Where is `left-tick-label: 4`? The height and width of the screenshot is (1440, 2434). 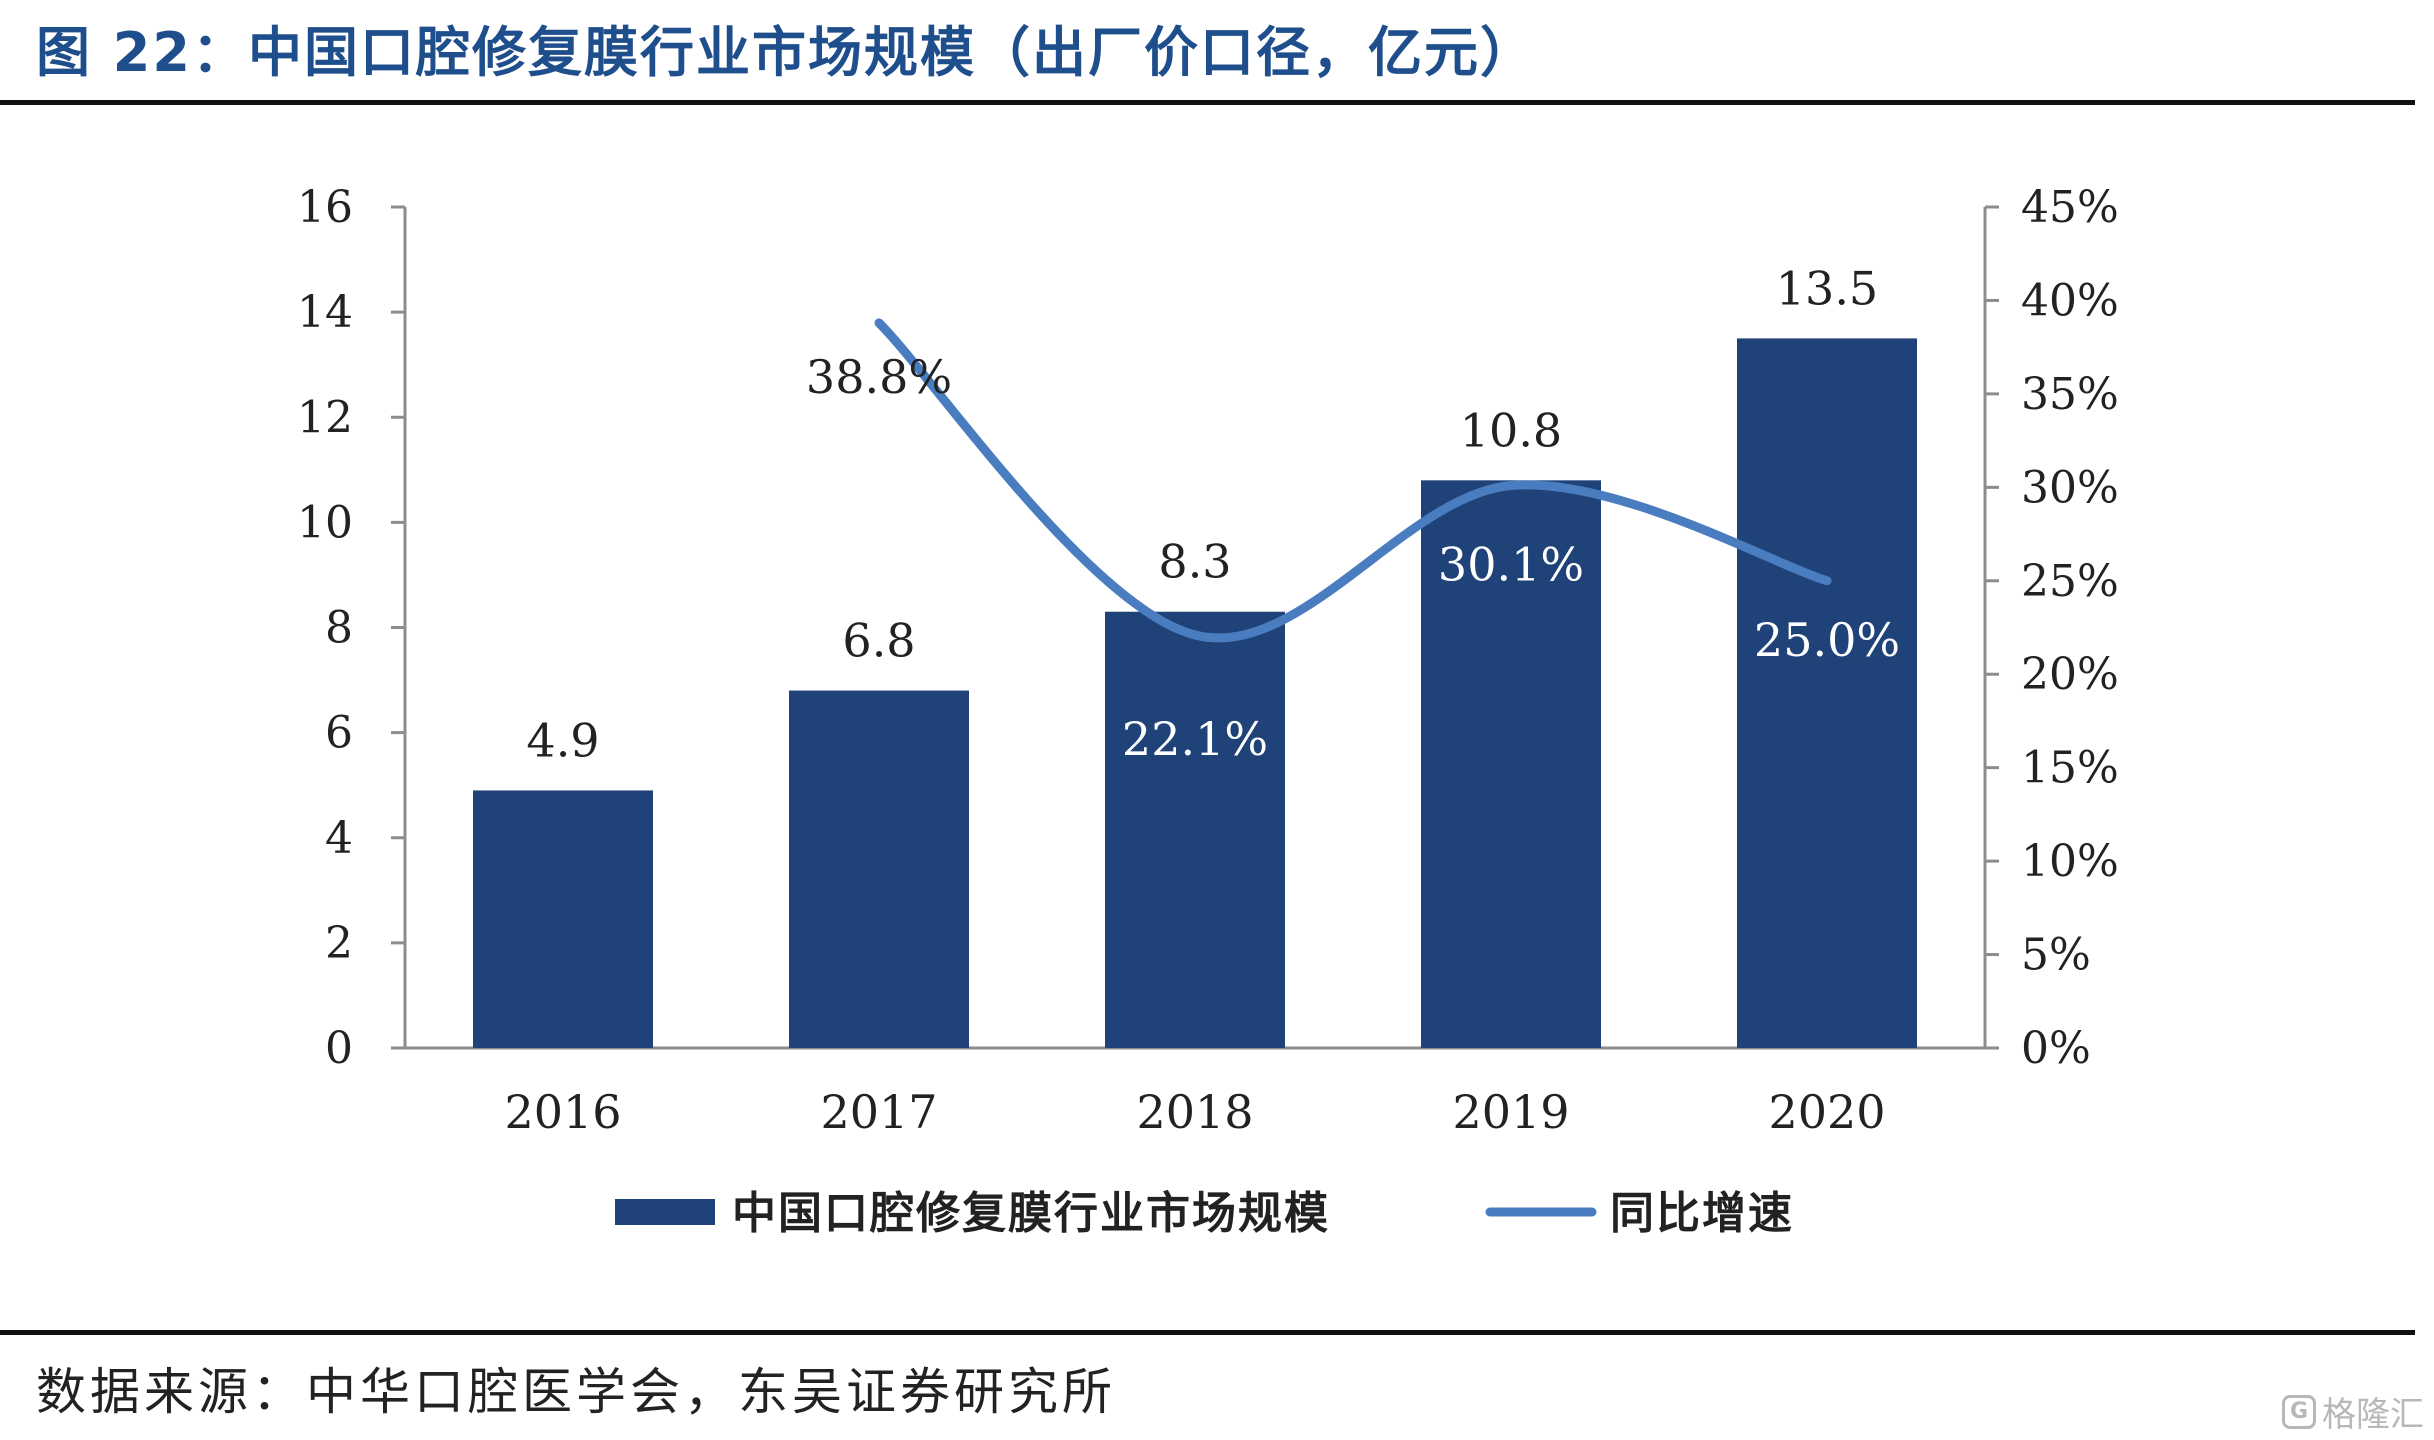
left-tick-label: 4 is located at coordinates (339, 838).